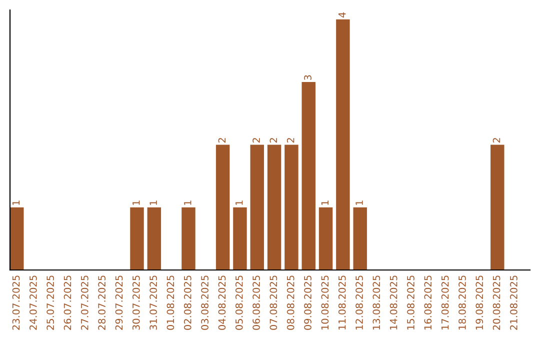 Image resolution: width=540 pixels, height=340 pixels. What do you see at coordinates (68, 303) in the screenshot?
I see `x-tick-label: 26.07.2025` at bounding box center [68, 303].